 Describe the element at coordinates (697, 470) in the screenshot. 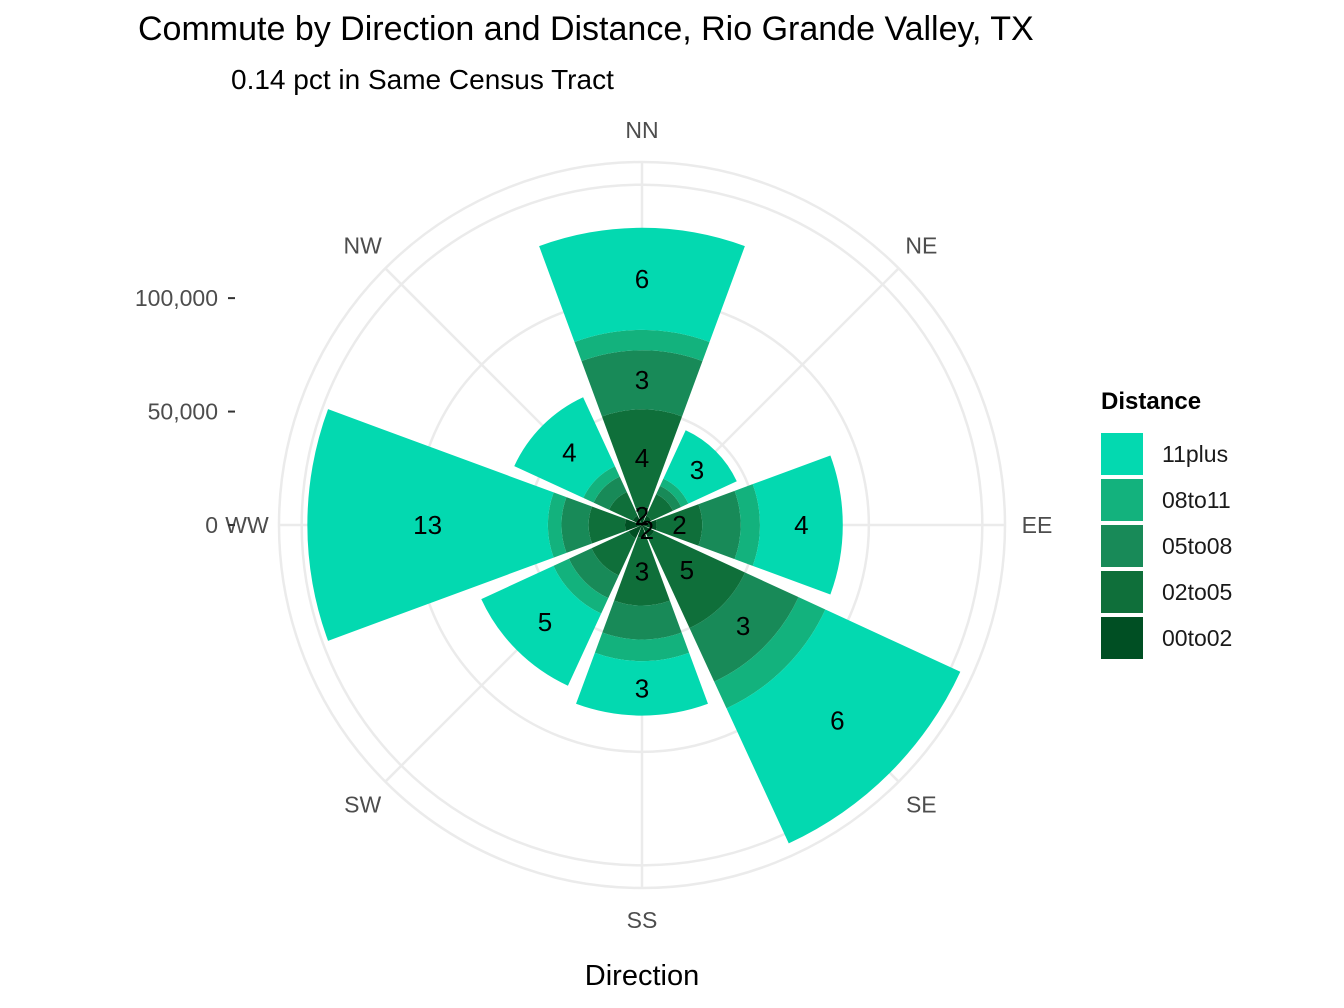

I see `bar-label-ne-11plus: 3` at that location.